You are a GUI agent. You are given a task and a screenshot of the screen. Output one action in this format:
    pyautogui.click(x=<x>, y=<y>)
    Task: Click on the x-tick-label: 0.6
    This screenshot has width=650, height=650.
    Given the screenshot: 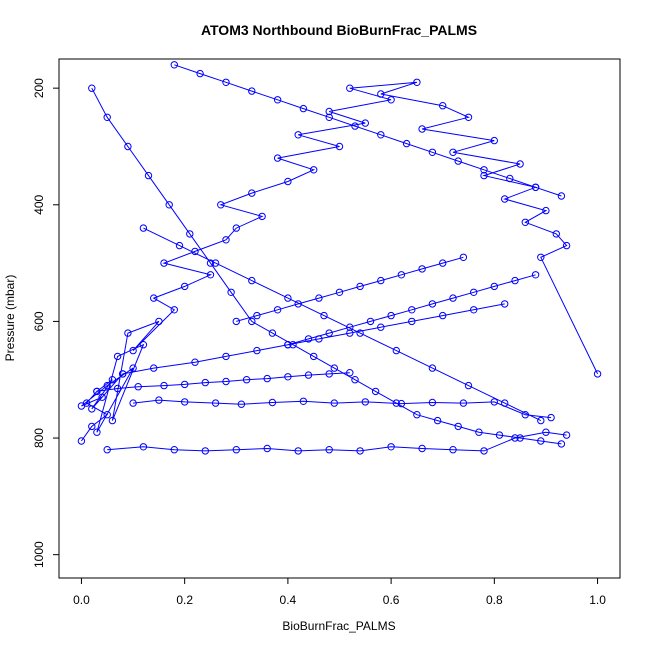 What is the action you would take?
    pyautogui.click(x=391, y=600)
    